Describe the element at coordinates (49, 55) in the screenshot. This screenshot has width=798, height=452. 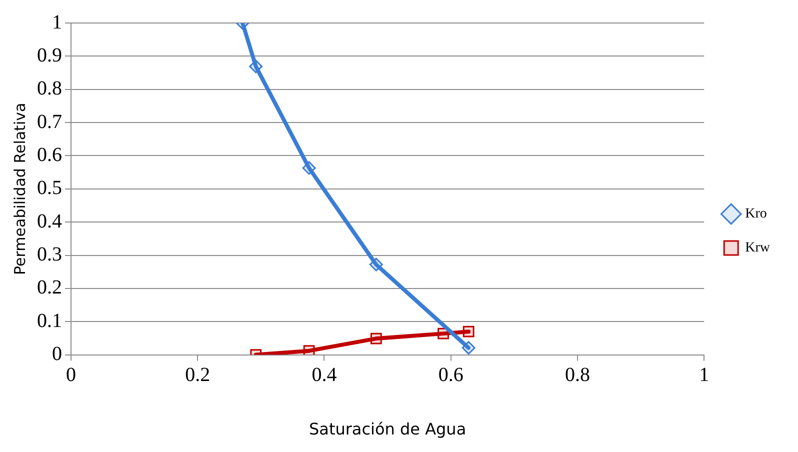
I see `y-tick-label: 0.9` at that location.